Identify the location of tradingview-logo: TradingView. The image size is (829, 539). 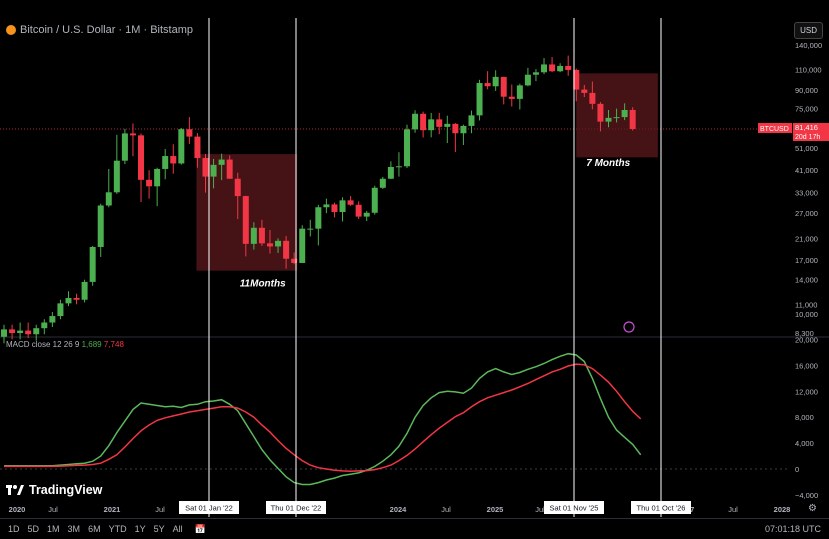
(54, 490).